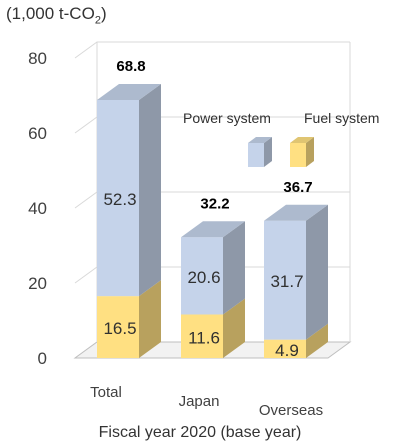 The width and height of the screenshot is (400, 445). Describe the element at coordinates (212, 50) in the screenshot. I see `gridline` at that location.